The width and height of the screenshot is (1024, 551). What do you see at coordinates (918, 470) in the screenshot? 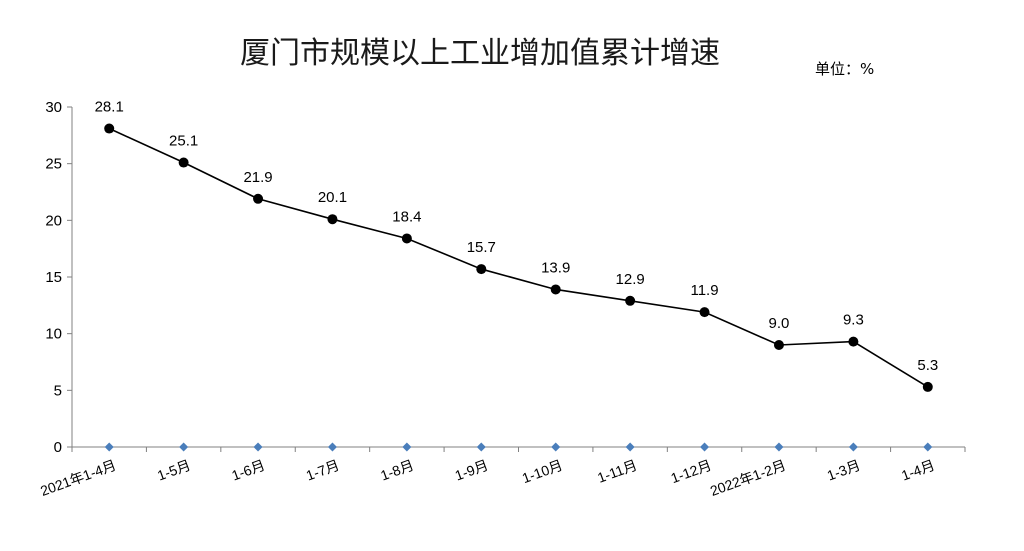
I see `x-tick-label: 1-4月` at bounding box center [918, 470].